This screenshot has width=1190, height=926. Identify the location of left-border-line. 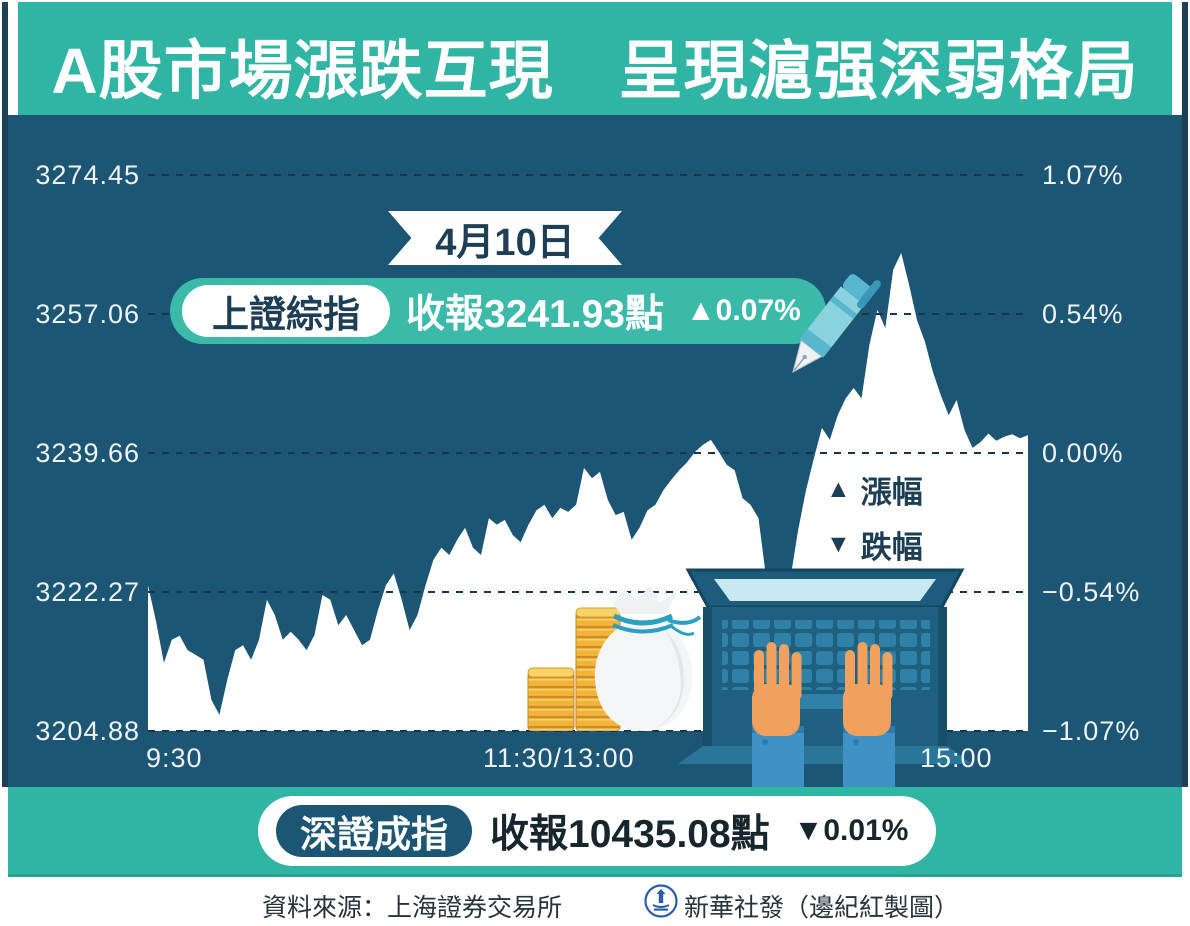
(5, 394).